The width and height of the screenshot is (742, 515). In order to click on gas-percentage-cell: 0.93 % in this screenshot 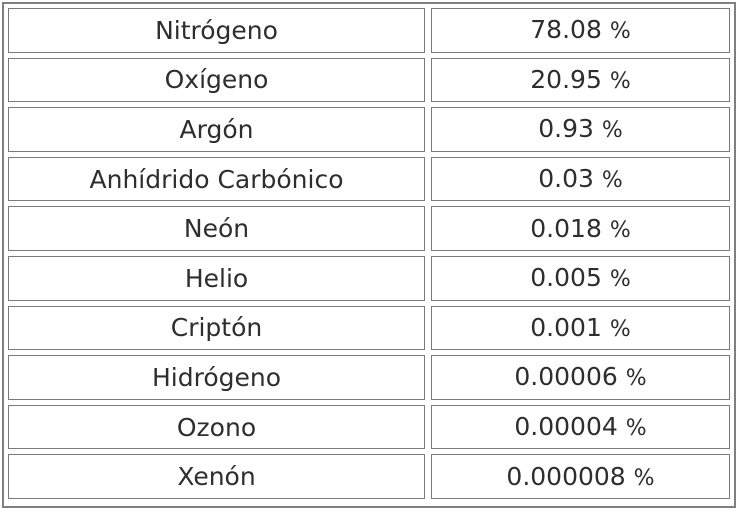, I will do `click(580, 129)`.